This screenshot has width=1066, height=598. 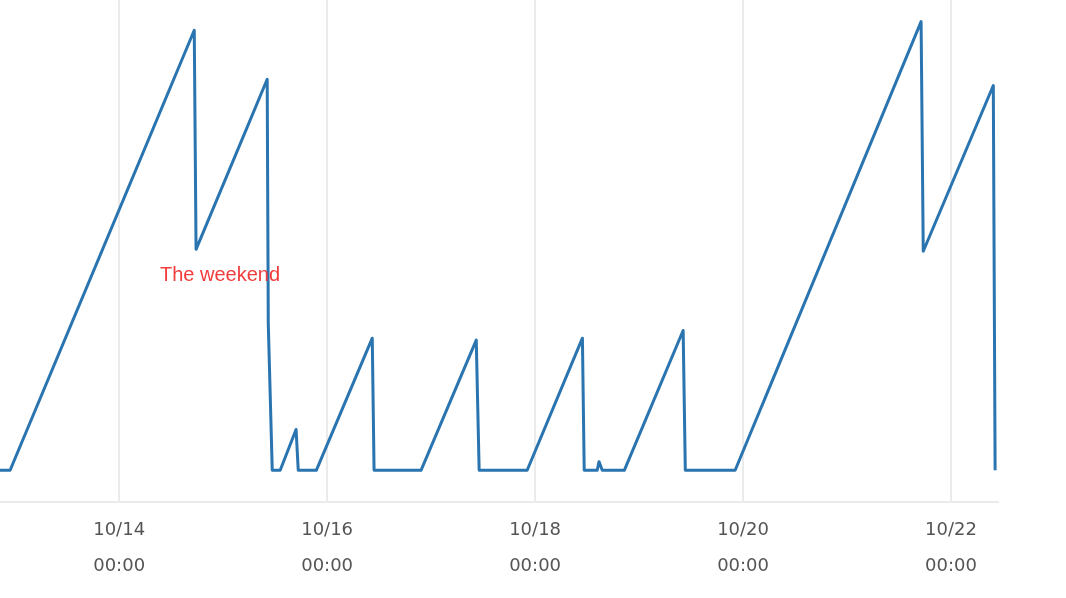 I want to click on x-tick-label: 10/16 00:00, so click(x=327, y=546).